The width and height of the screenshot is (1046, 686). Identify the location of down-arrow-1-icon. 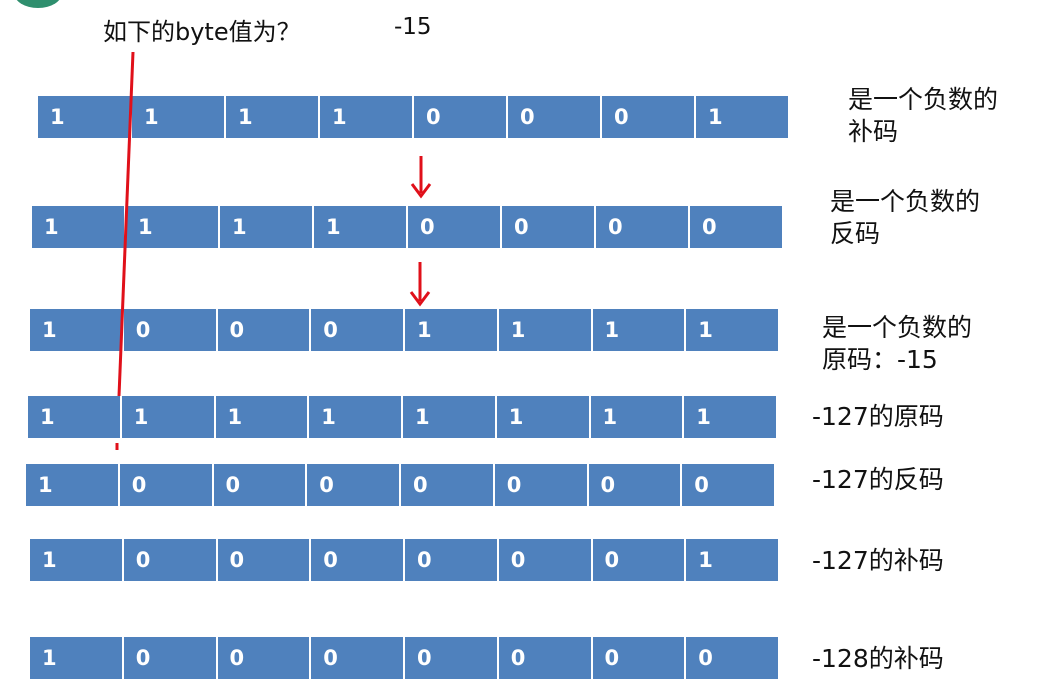
(421, 177).